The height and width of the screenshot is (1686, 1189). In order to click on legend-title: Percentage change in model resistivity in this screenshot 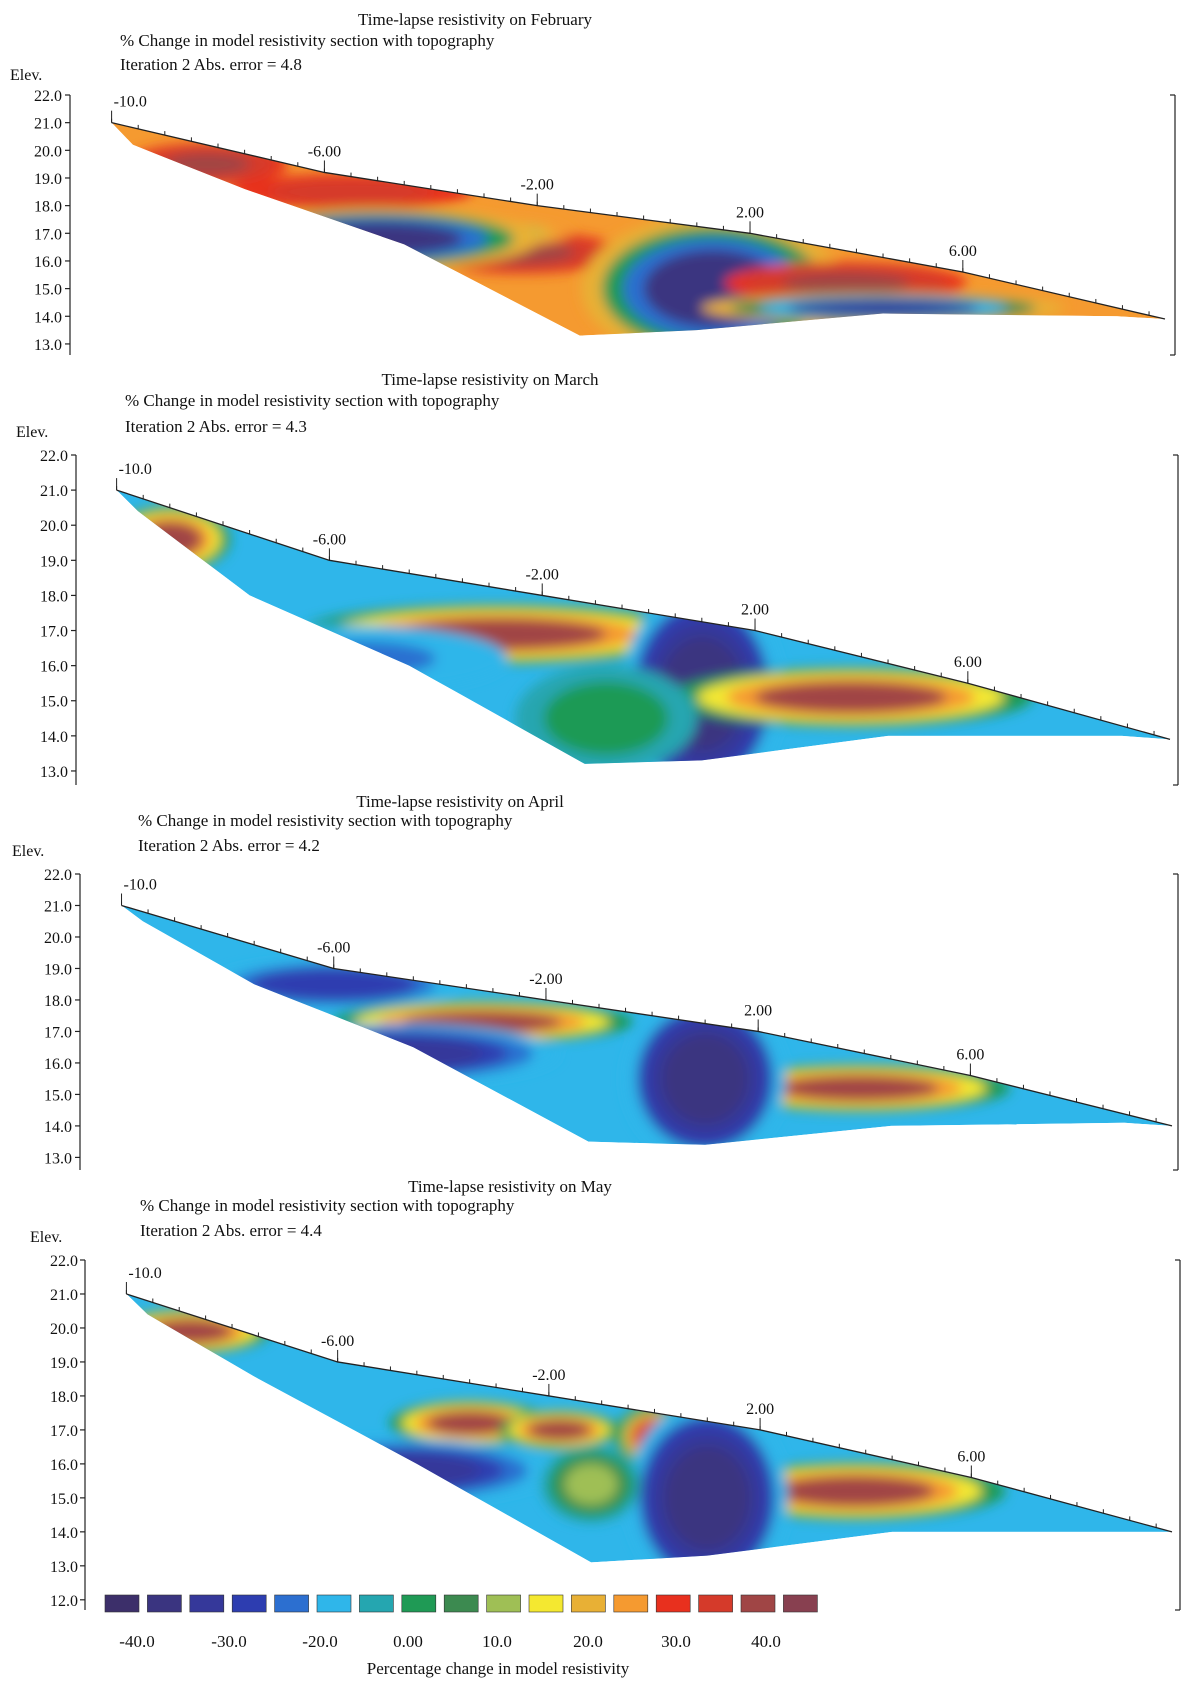, I will do `click(498, 1668)`.